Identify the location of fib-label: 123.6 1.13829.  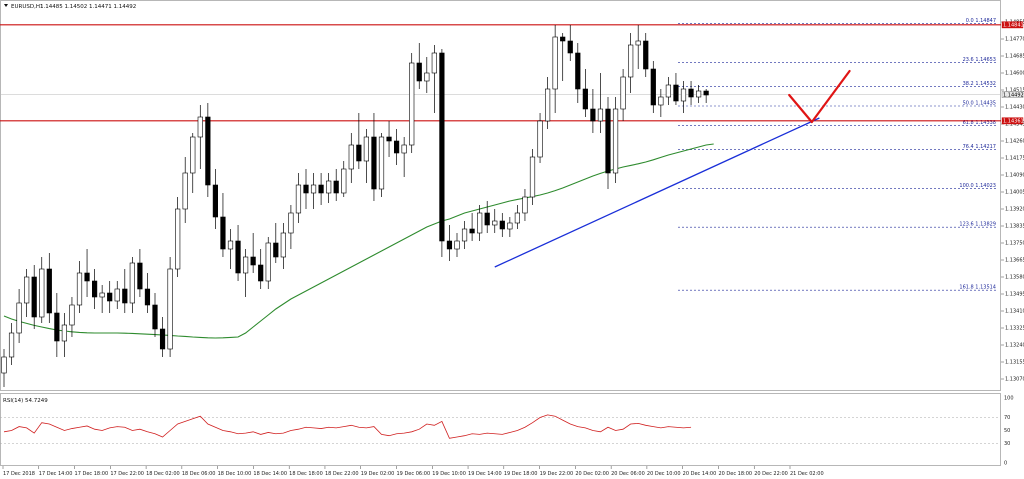
(977, 225).